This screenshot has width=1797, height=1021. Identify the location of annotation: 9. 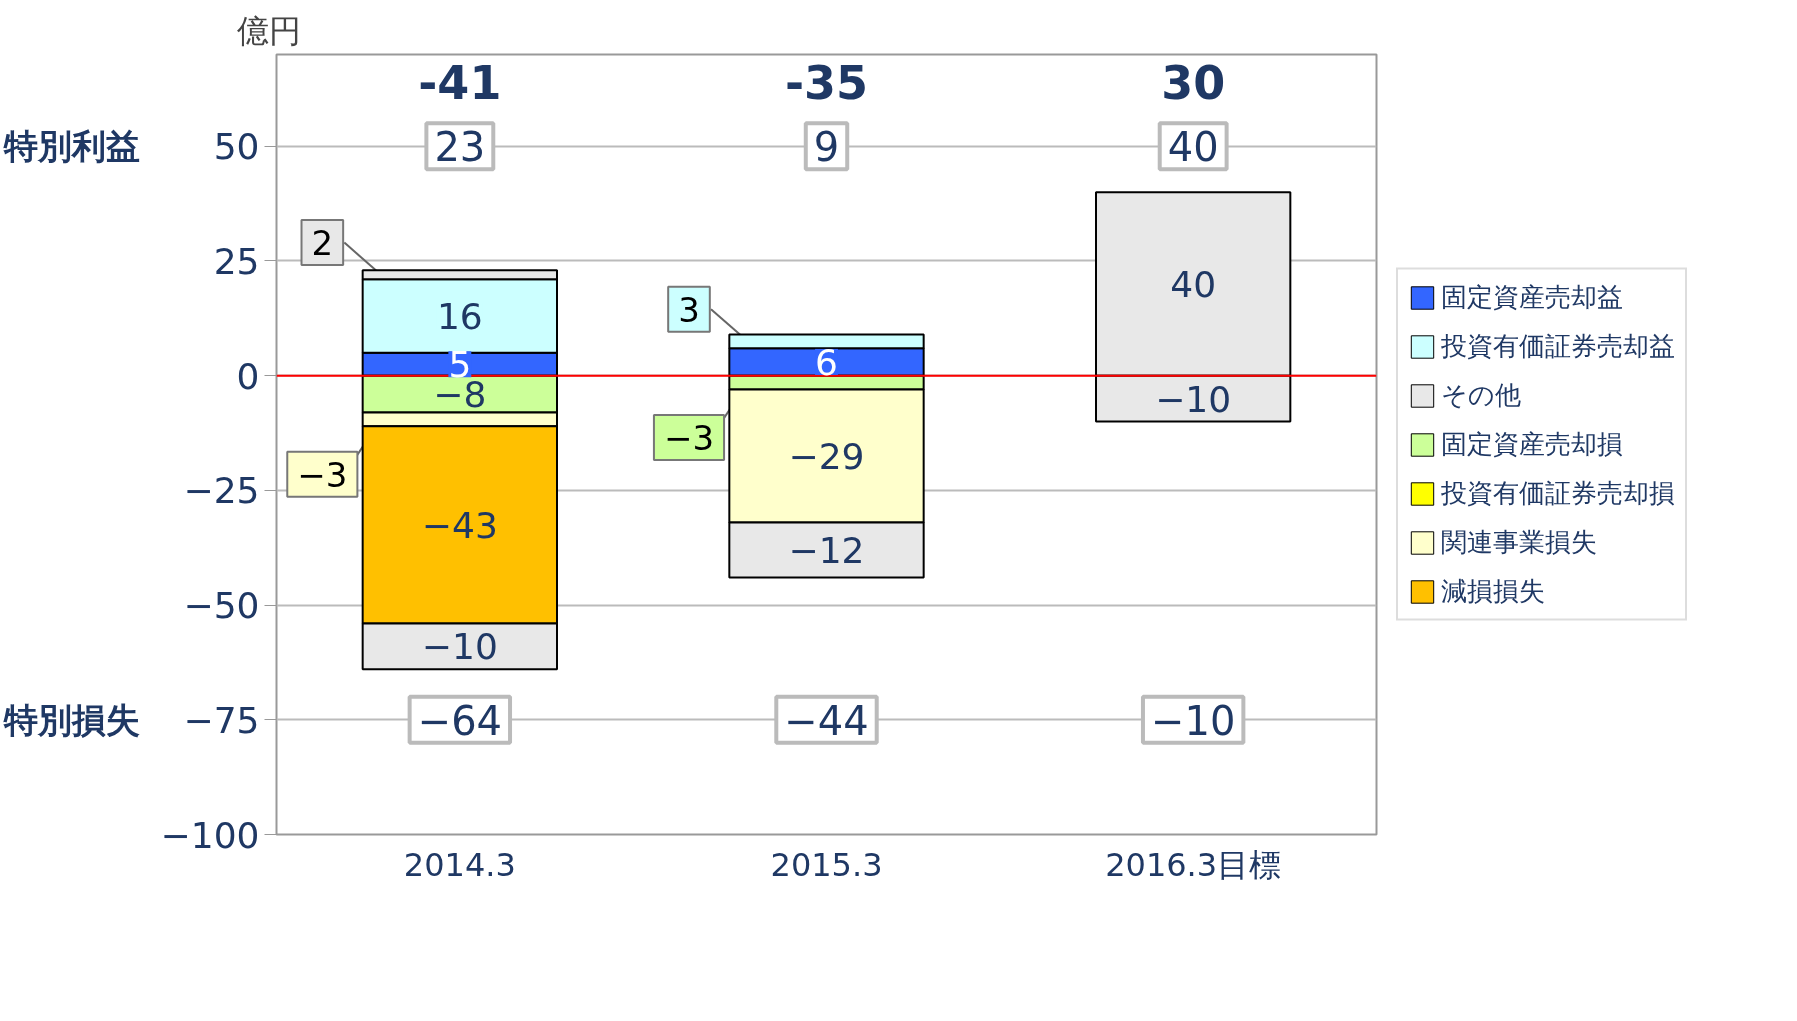
(826, 147).